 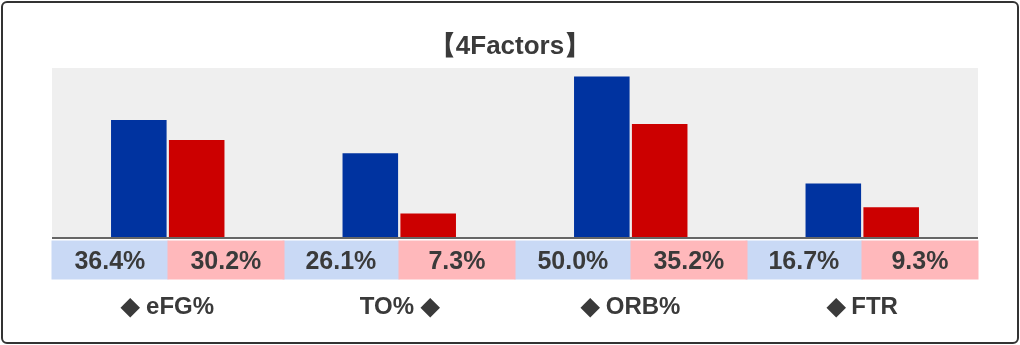 What do you see at coordinates (226, 260) in the screenshot?
I see `data-label: 30.2%` at bounding box center [226, 260].